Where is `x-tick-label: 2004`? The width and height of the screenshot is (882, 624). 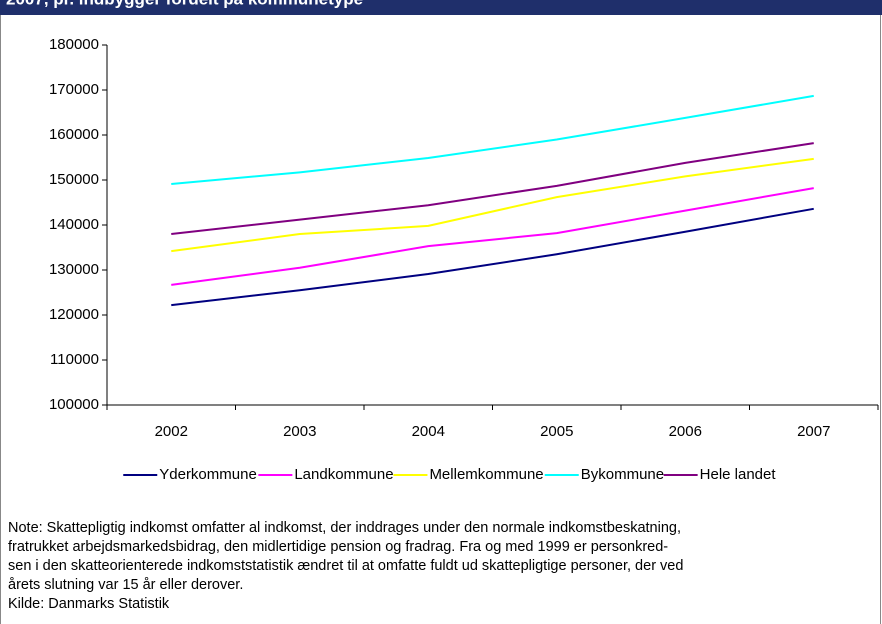 x-tick-label: 2004 is located at coordinates (428, 431).